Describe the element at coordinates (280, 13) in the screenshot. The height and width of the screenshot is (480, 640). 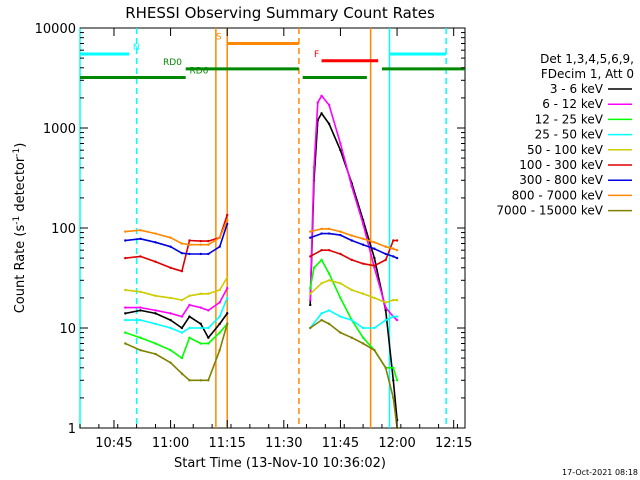
I see `chart-title: RHESSI Observing Summary Count Rates` at that location.